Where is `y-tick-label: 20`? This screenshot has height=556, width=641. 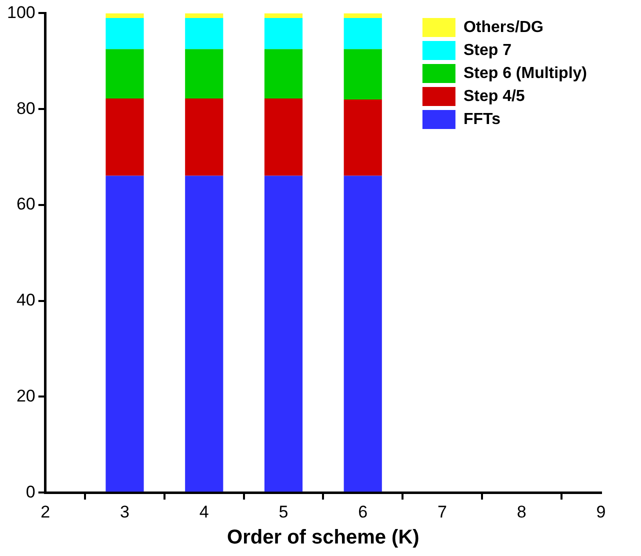
y-tick-label: 20 is located at coordinates (26, 396).